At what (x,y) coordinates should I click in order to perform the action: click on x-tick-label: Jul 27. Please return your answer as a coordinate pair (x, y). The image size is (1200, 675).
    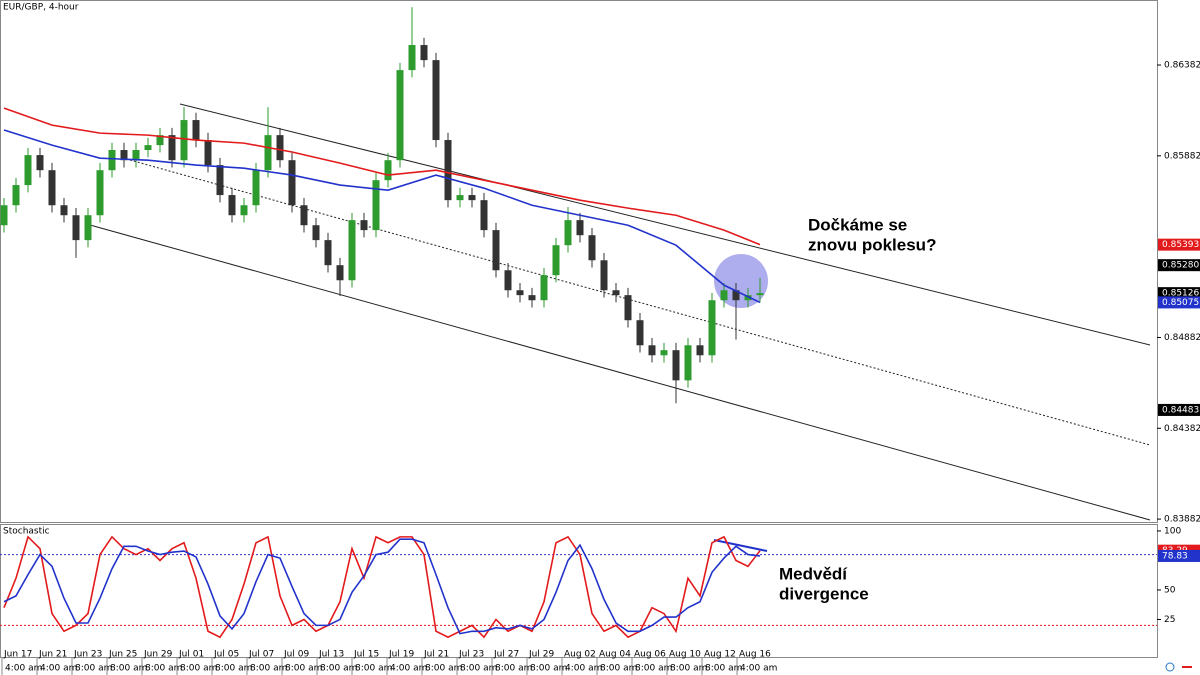
    Looking at the image, I should click on (506, 655).